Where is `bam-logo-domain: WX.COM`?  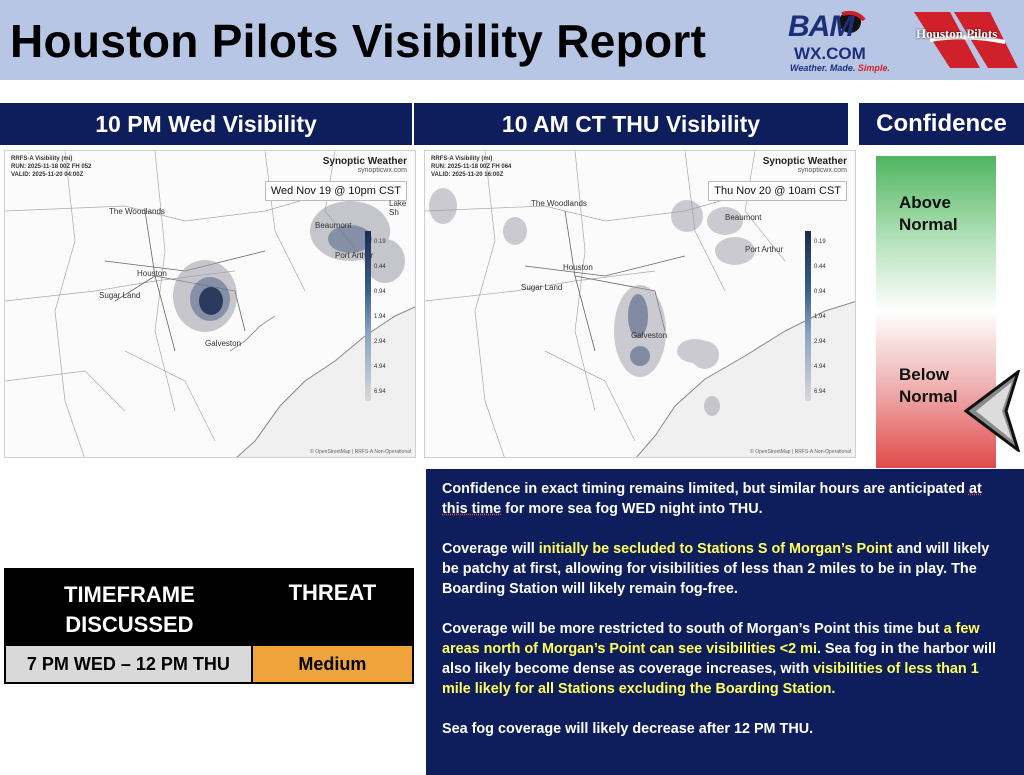
bam-logo-domain: WX.COM is located at coordinates (830, 53).